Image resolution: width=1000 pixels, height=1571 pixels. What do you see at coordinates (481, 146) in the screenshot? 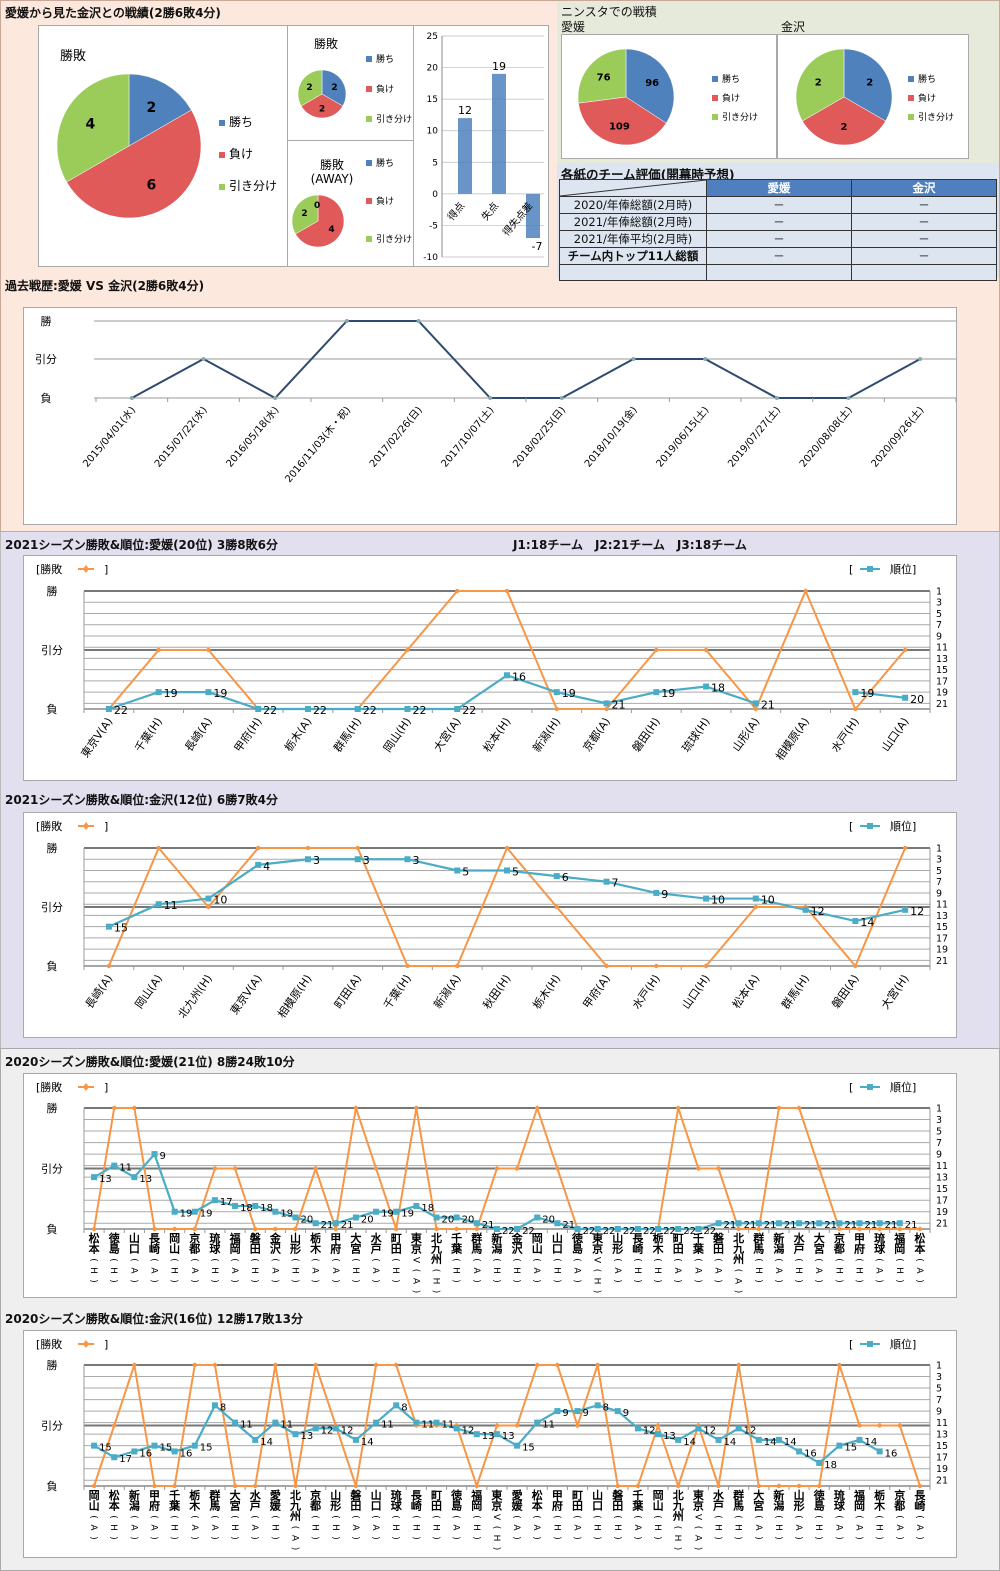
I see `bar-goals-box: 25 20 15 10 5 0 -5 -10 12 得点 19 失点 -7 得失点差` at bounding box center [481, 146].